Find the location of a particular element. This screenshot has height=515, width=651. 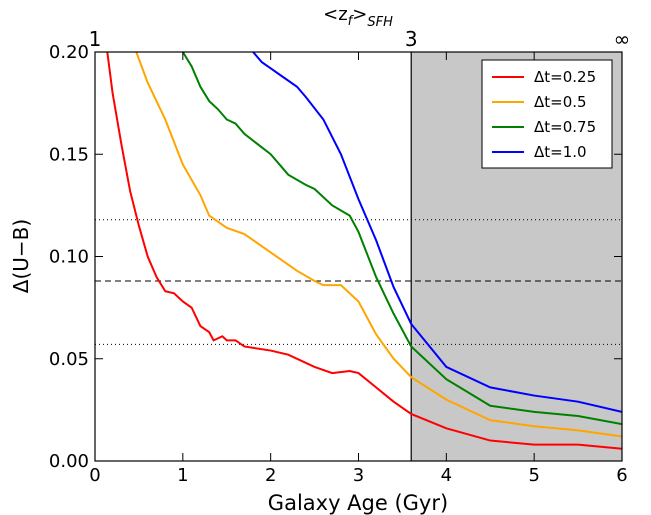

legend-box is located at coordinates (547, 114).